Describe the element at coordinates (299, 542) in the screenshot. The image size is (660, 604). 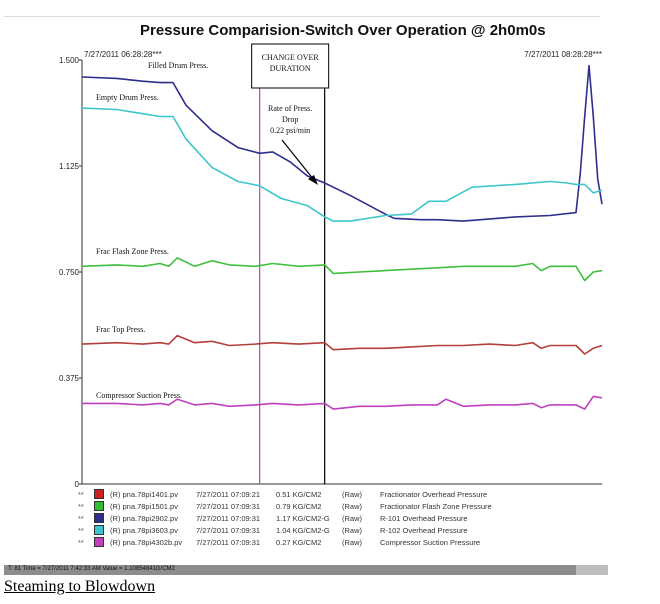
I see `legend-value: 0.27 KG/CM2` at that location.